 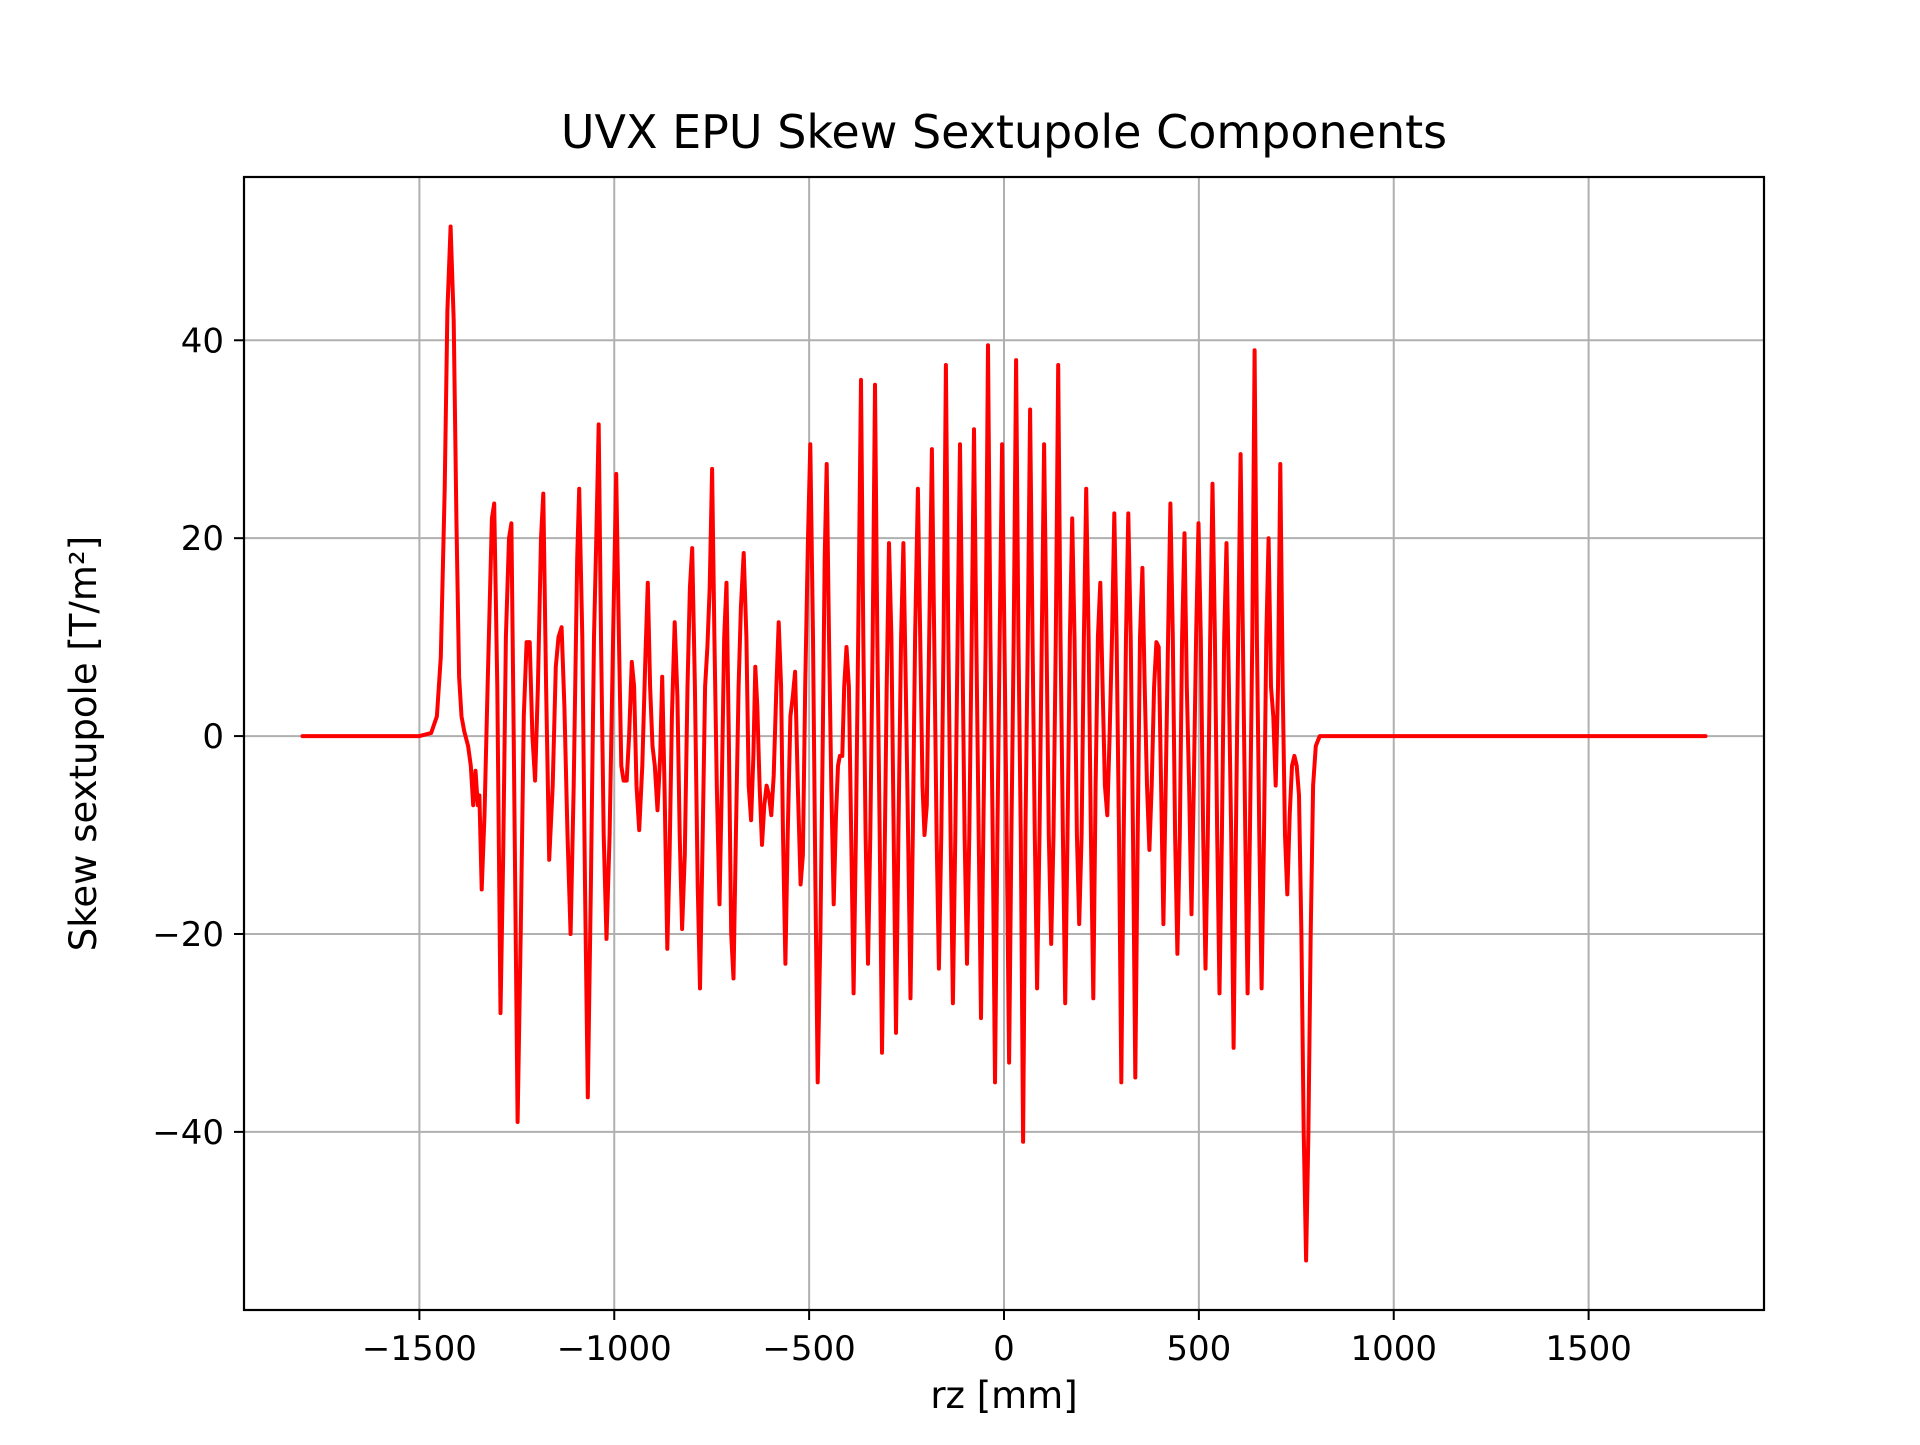 I want to click on chart-title: UVX EPU Skew Sextupole Components, so click(x=1004, y=132).